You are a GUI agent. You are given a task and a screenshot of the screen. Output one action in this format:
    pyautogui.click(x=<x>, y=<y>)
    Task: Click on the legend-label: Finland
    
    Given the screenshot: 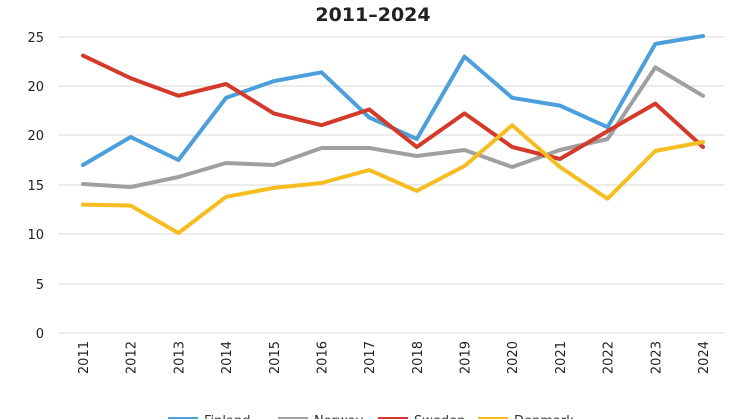 What is the action you would take?
    pyautogui.click(x=227, y=416)
    